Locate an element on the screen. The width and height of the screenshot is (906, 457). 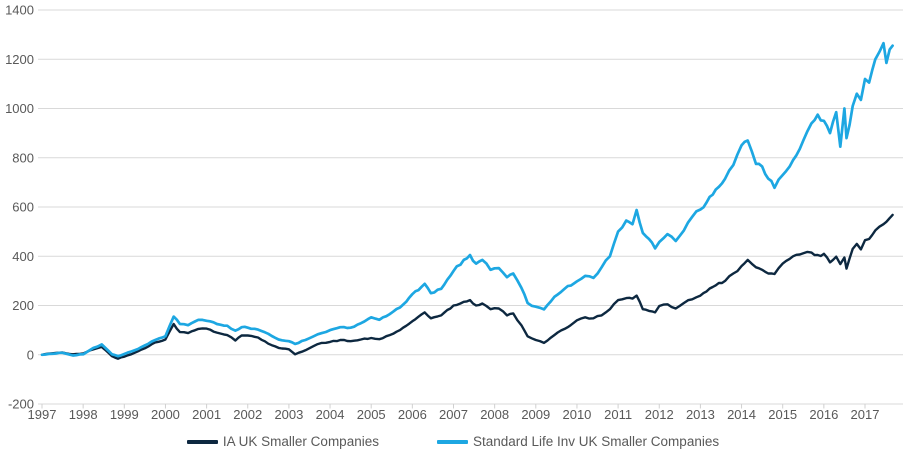
x-axis-tick-label: 1997 is located at coordinates (42, 414).